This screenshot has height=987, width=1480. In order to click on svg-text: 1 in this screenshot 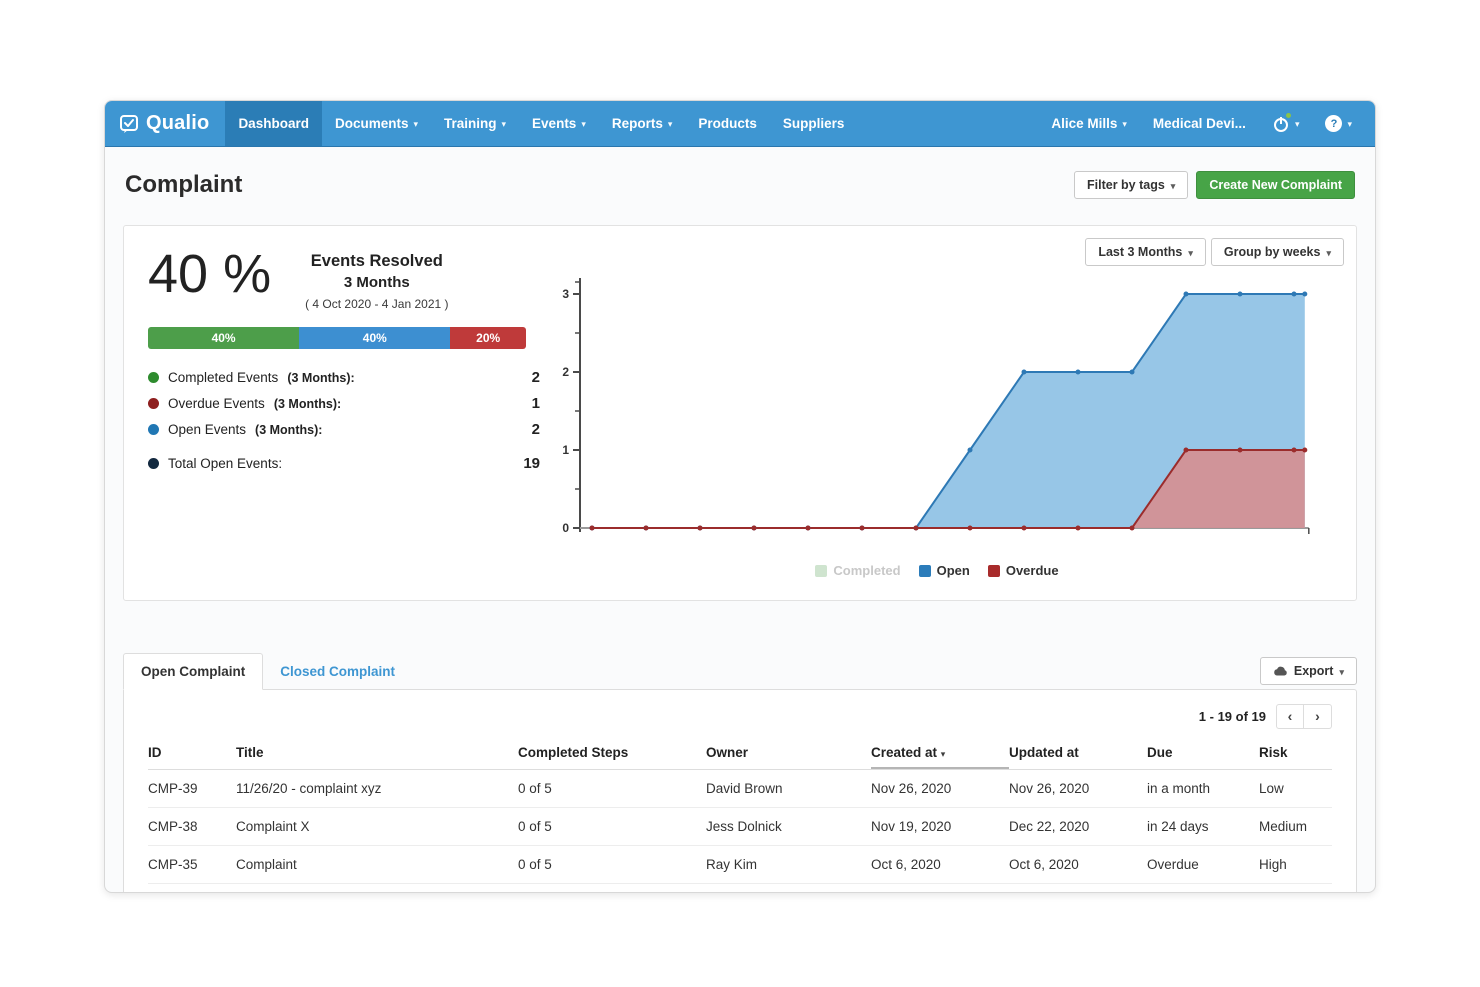, I will do `click(565, 450)`.